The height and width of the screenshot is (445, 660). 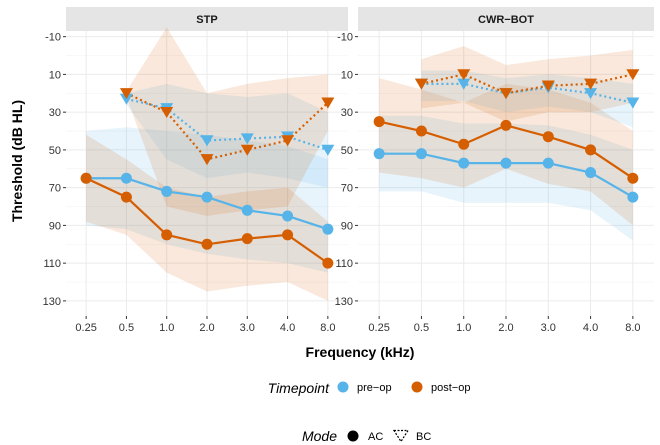 I want to click on x-axis-title: Frequency (kHz), so click(x=360, y=352).